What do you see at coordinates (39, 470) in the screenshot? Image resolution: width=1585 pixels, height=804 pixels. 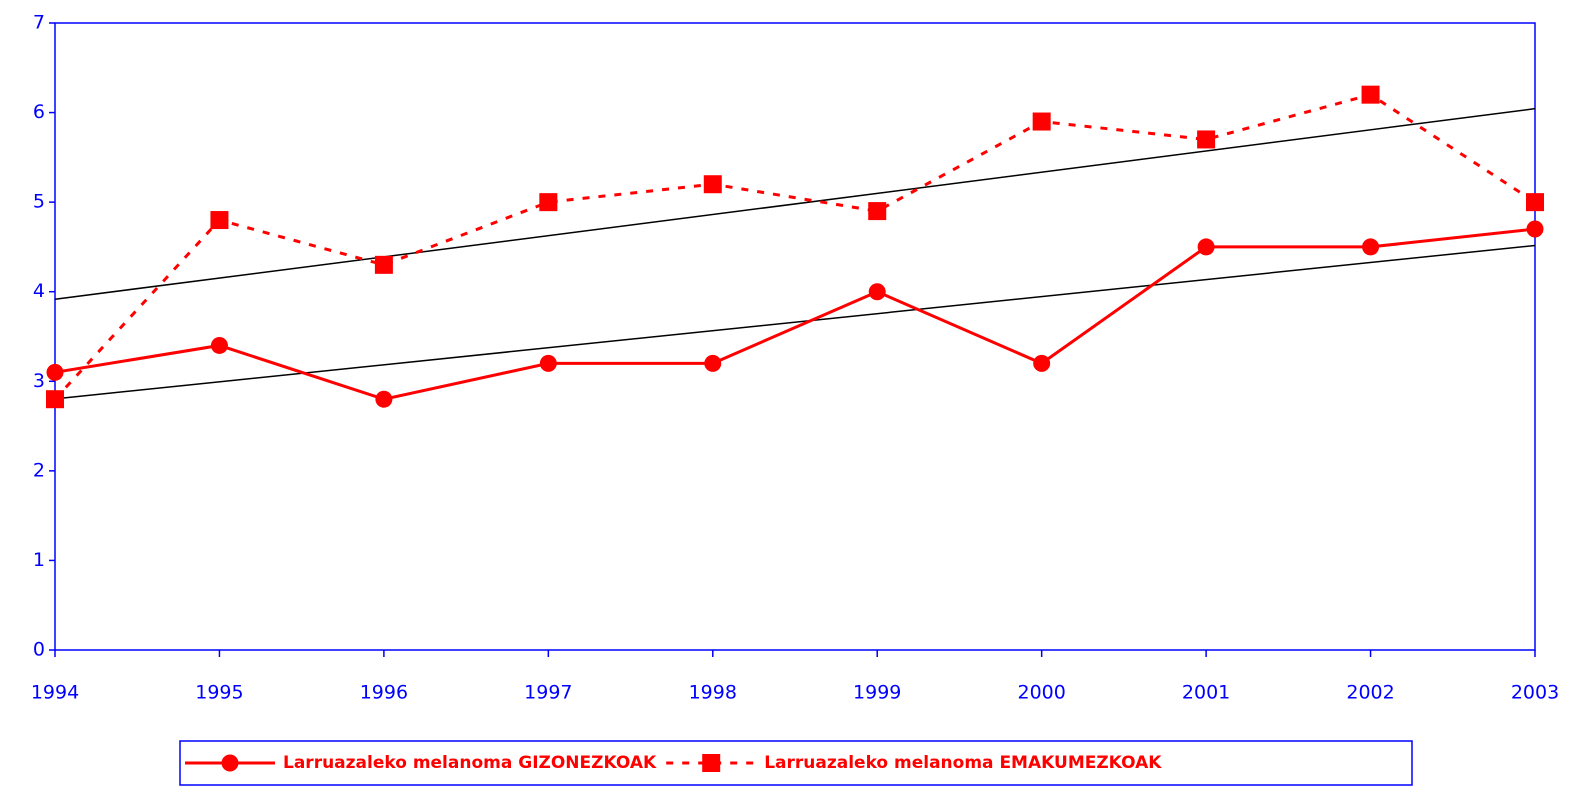 I see `y-tick-label: 2` at bounding box center [39, 470].